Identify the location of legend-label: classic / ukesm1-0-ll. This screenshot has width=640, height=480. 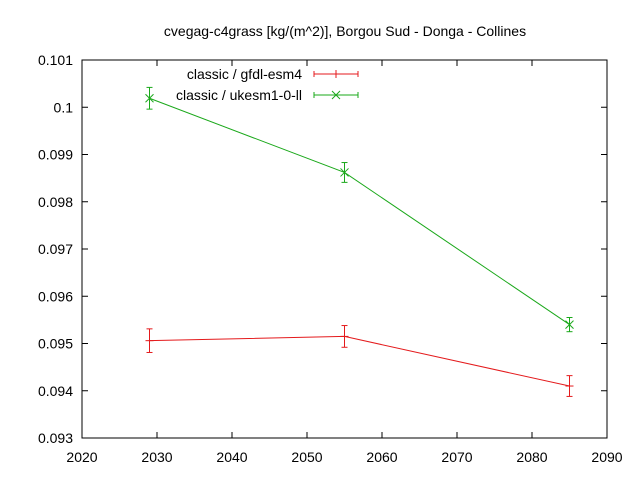
(239, 95).